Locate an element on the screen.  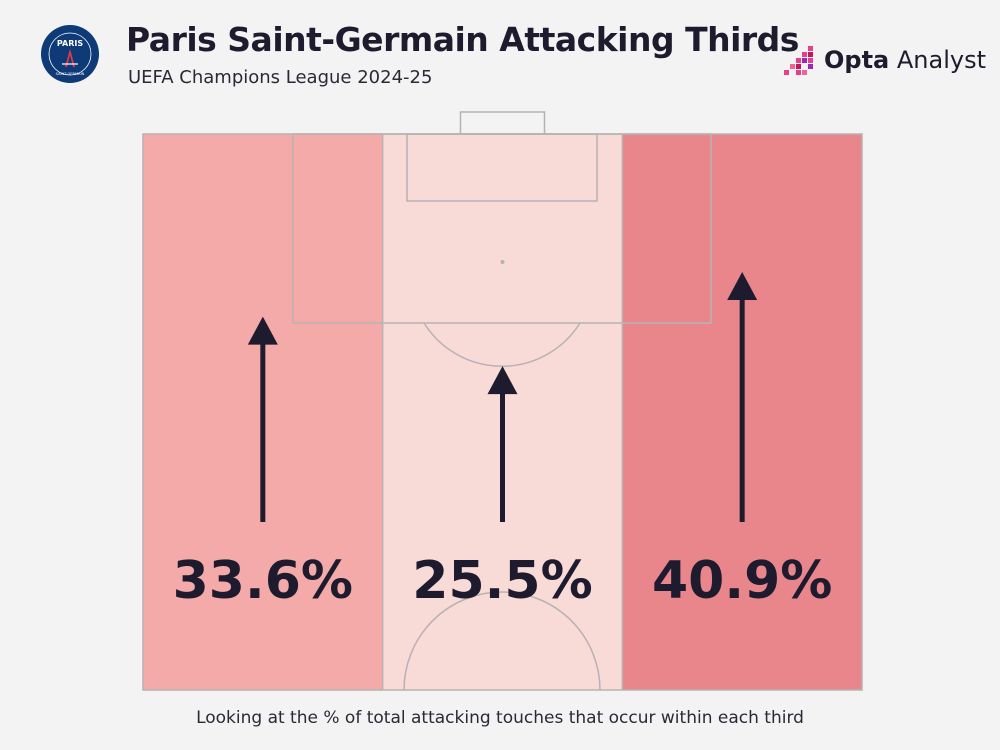
arrow-centre is located at coordinates (502, 444).